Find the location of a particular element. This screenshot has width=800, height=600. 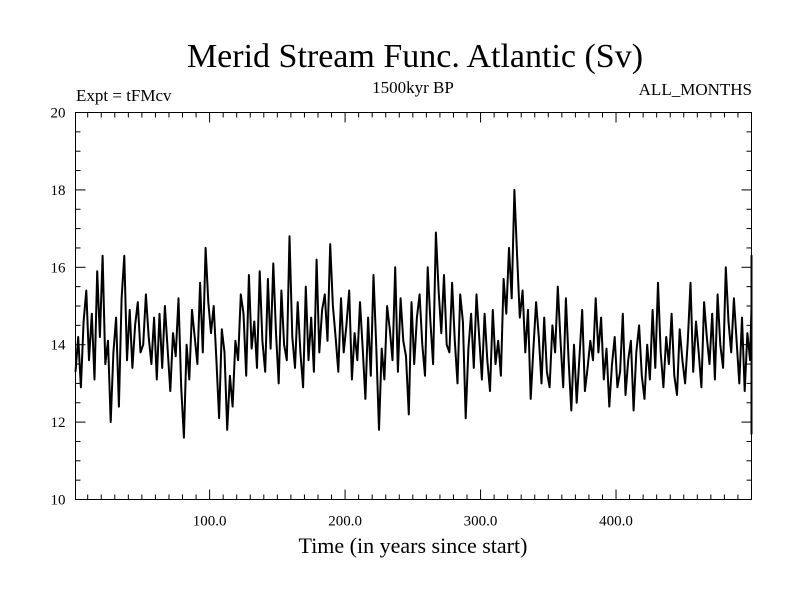

experiment-label: Expt = tFMcv is located at coordinates (124, 95).